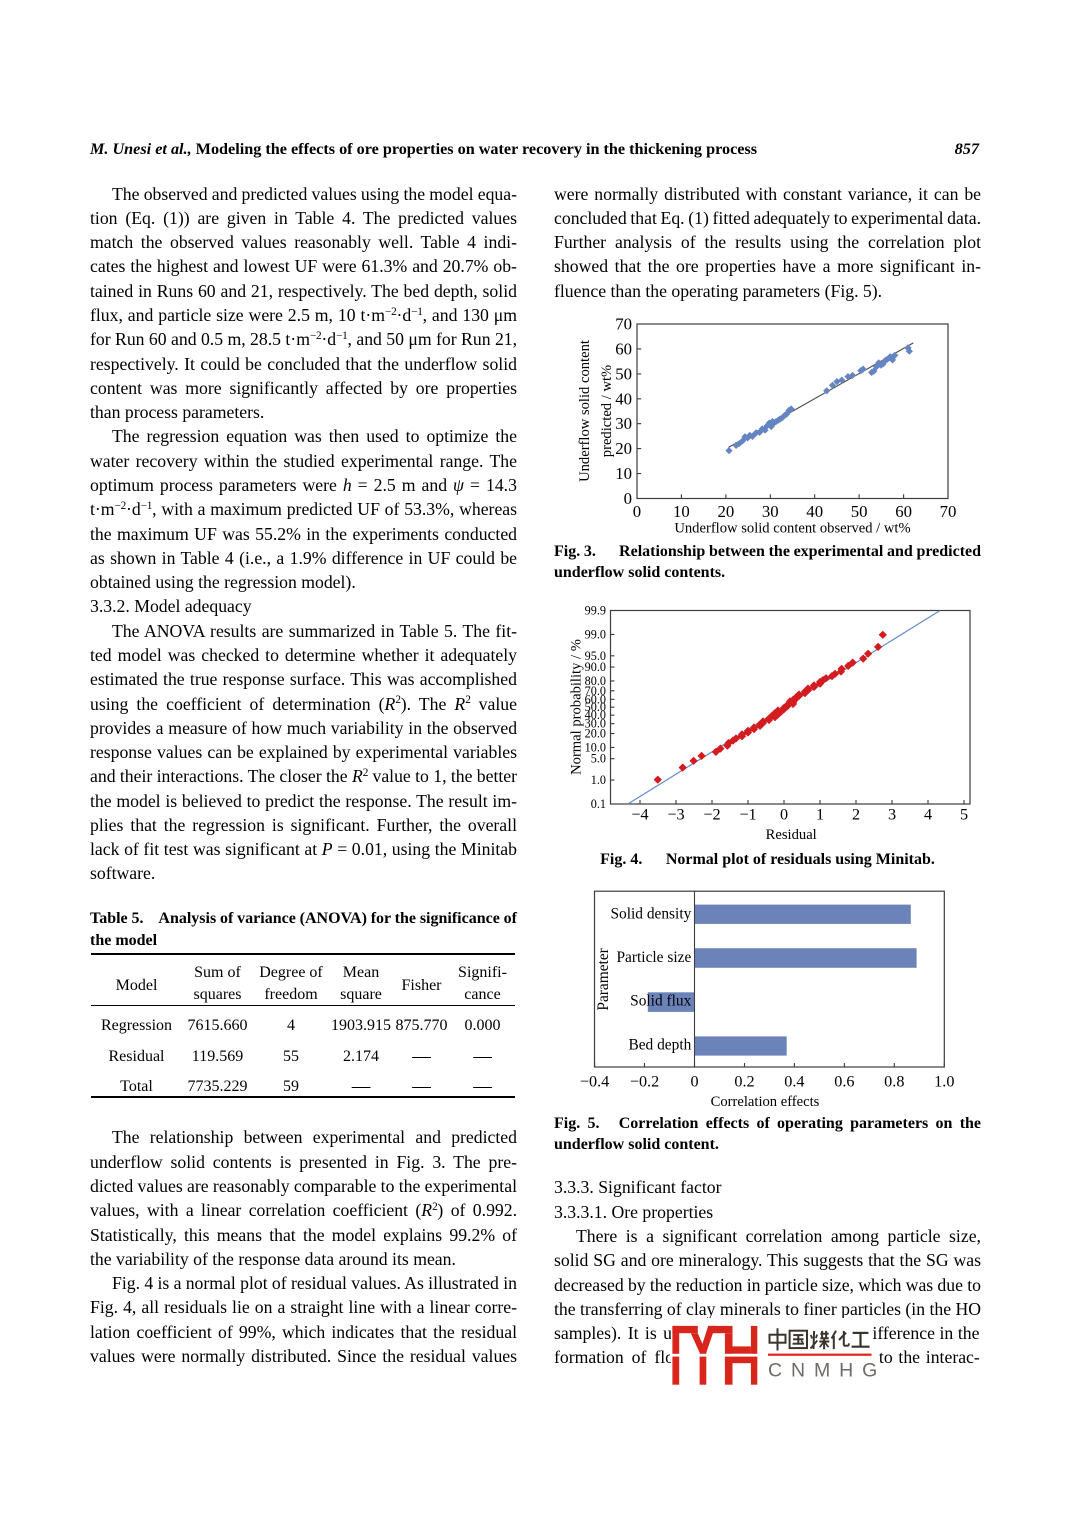 The width and height of the screenshot is (1072, 1516). What do you see at coordinates (644, 1082) in the screenshot?
I see `svg-text: −0.2` at bounding box center [644, 1082].